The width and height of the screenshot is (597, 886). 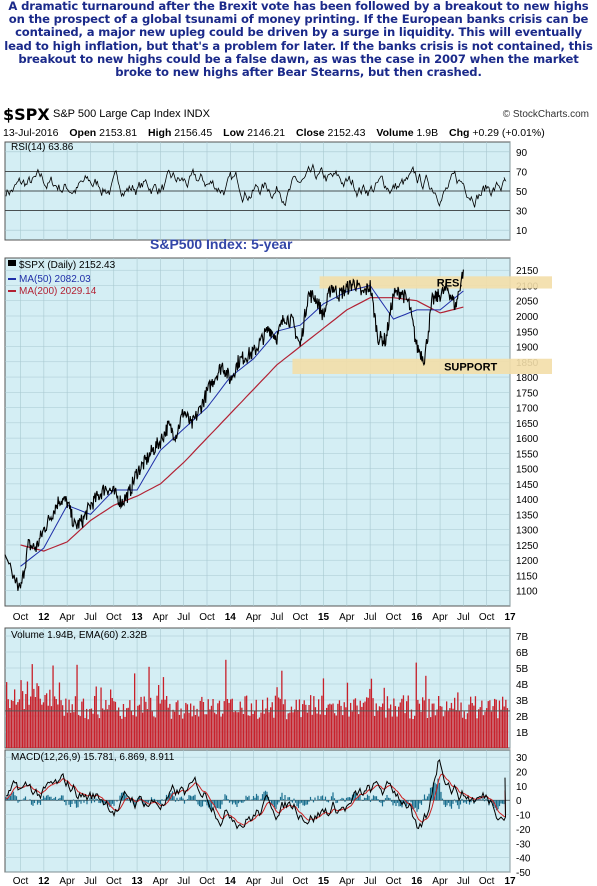 What do you see at coordinates (193, 133) in the screenshot?
I see `high-value: 2156.45` at bounding box center [193, 133].